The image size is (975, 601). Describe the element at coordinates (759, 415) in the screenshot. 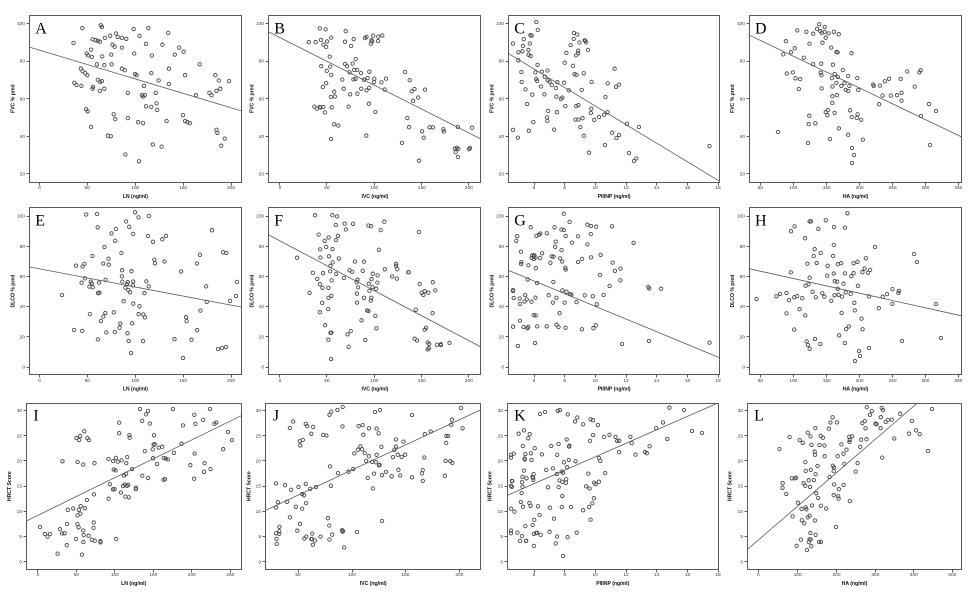

I see `svg-text: L` at that location.